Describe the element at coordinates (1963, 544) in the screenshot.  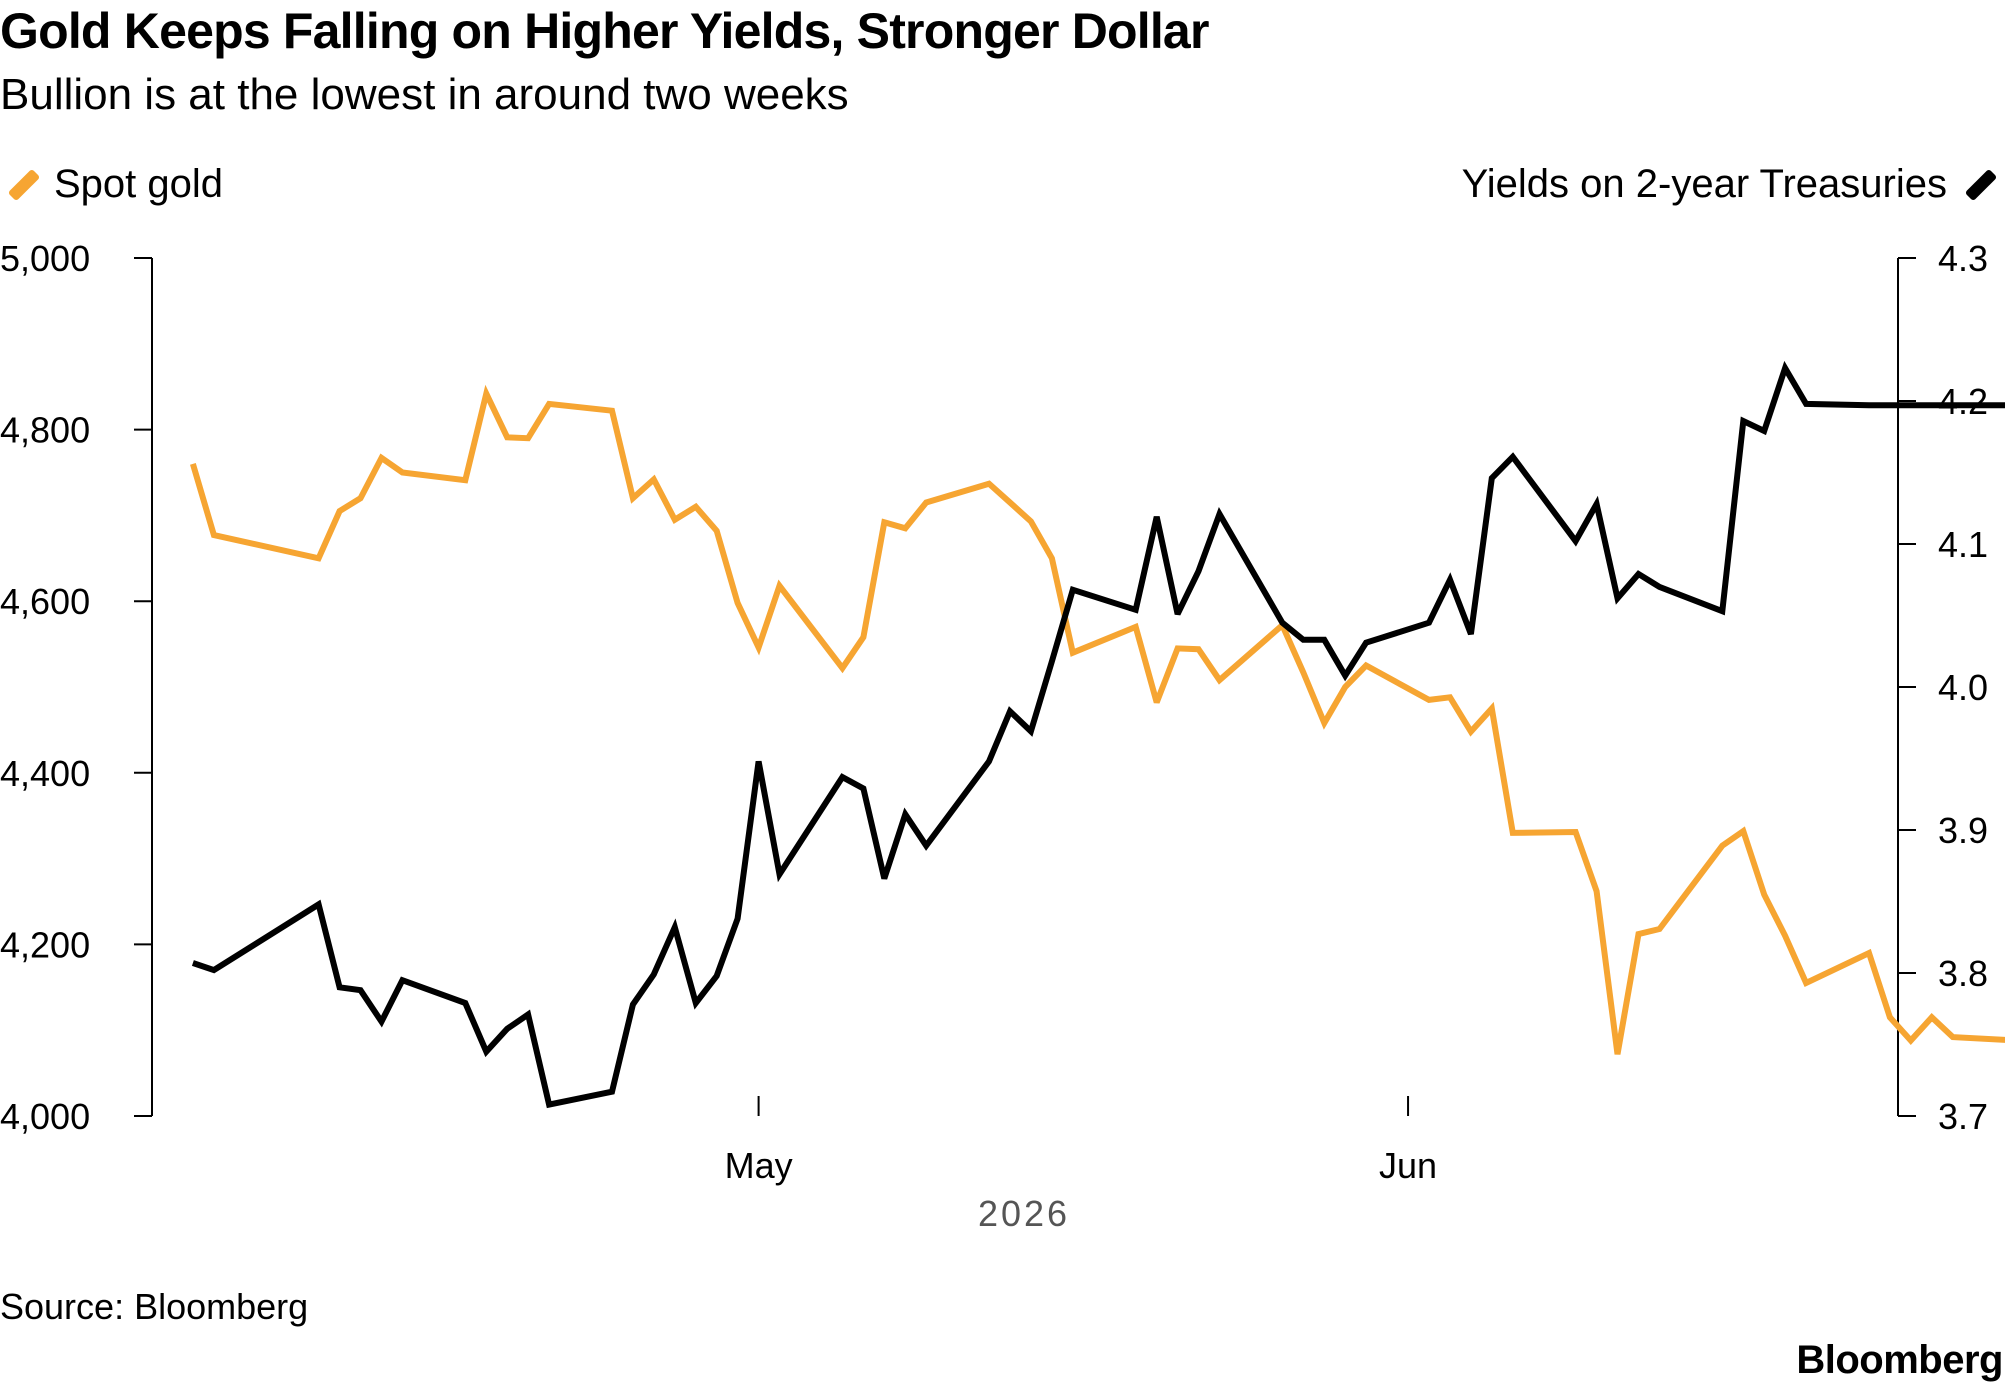
I see `right-axis-tick-label: 4.1` at that location.